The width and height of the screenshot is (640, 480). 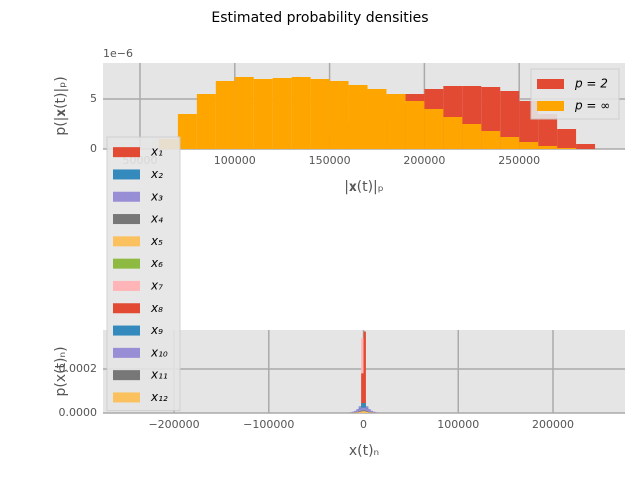 I want to click on x-axis-label: x(t)ₙ, so click(x=364, y=451).